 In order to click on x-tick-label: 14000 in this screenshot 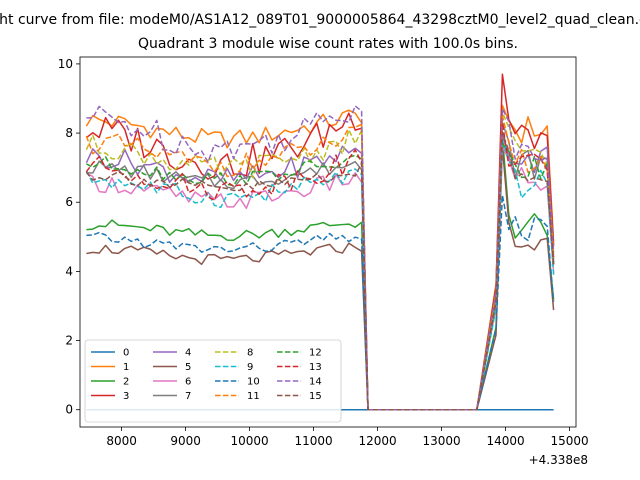, I will do `click(506, 441)`.